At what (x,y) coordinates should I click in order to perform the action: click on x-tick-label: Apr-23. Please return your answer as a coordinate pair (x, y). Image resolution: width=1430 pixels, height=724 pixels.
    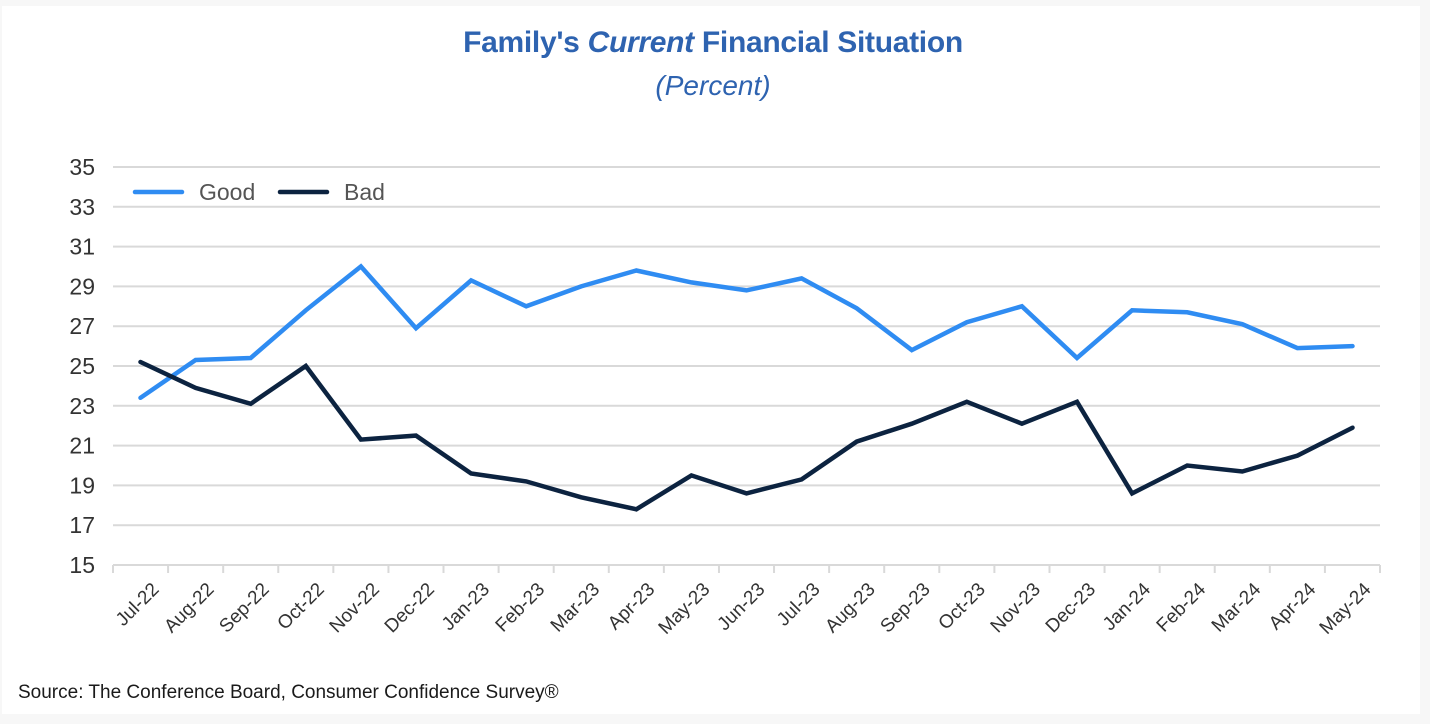
    Looking at the image, I should click on (631, 606).